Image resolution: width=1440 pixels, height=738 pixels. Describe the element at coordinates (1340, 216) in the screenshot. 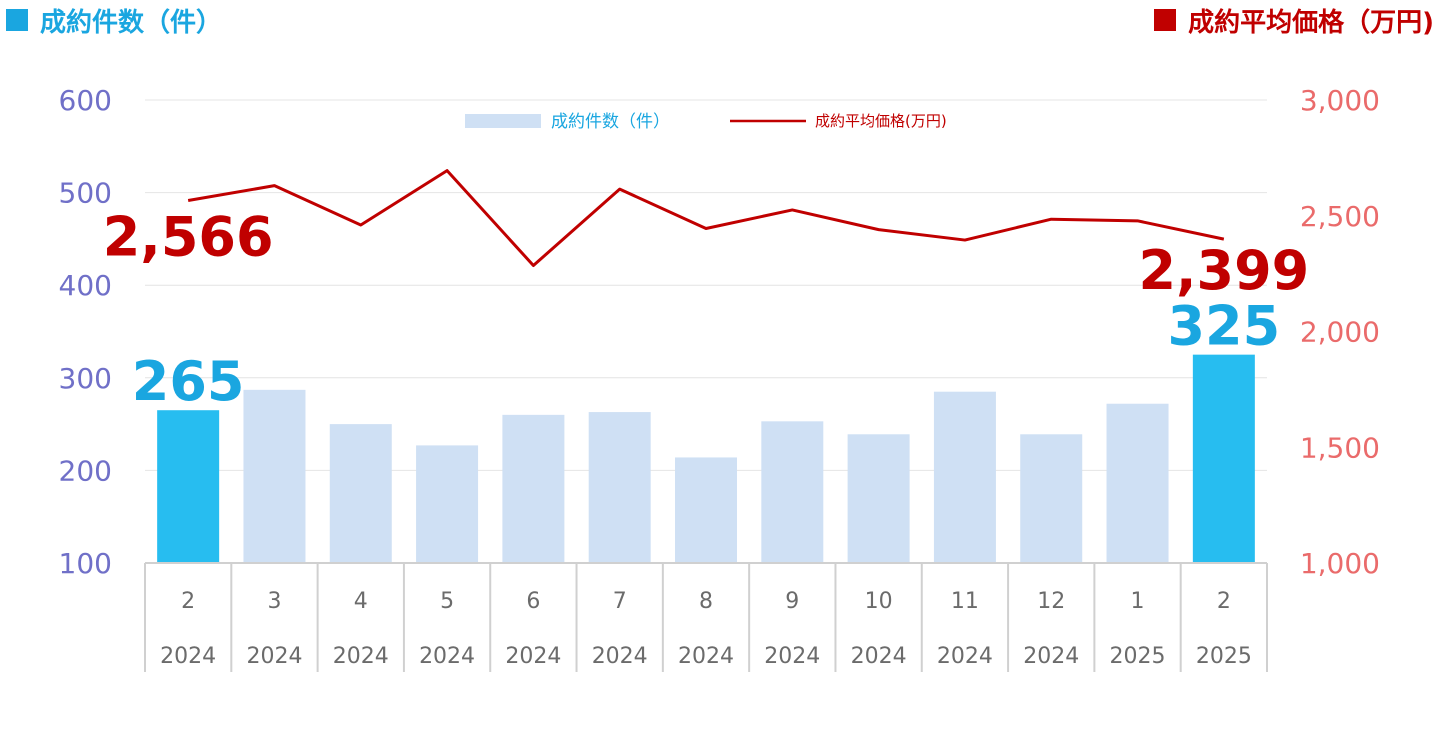

I see `right-y-tick: 2,500` at that location.